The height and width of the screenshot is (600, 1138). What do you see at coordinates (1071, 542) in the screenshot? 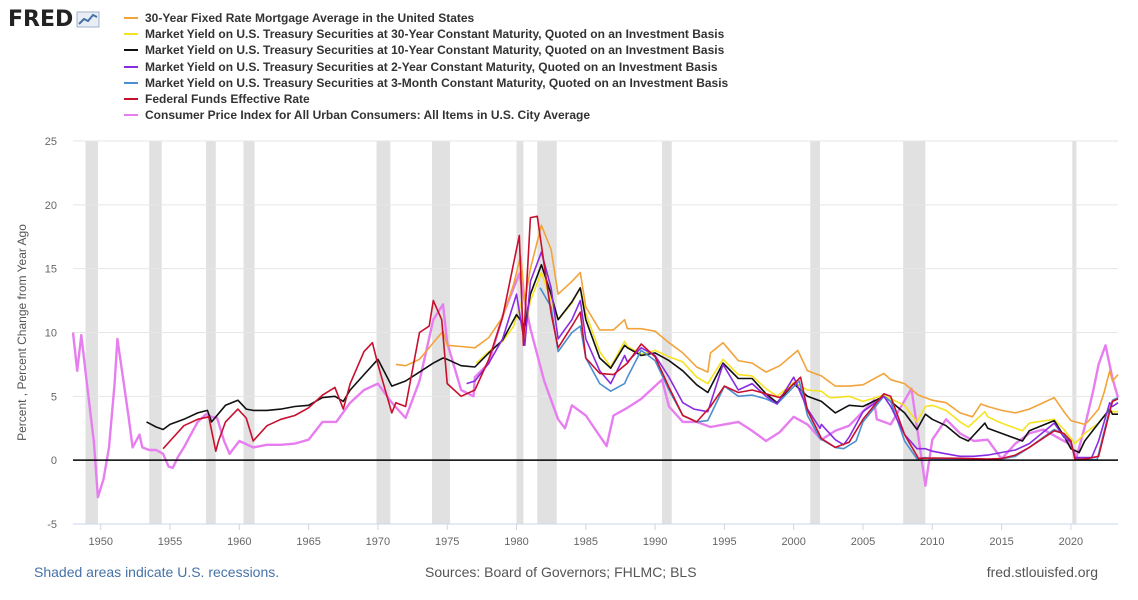
I see `x-tick-label: 2020` at bounding box center [1071, 542].